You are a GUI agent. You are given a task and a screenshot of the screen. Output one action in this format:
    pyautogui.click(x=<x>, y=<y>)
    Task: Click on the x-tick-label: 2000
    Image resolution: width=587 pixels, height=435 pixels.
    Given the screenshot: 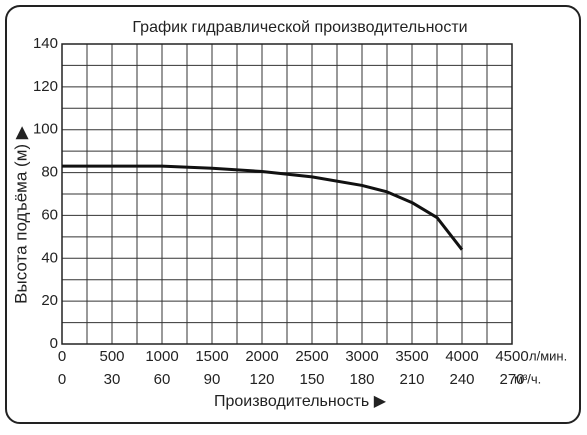 What is the action you would take?
    pyautogui.click(x=261, y=356)
    